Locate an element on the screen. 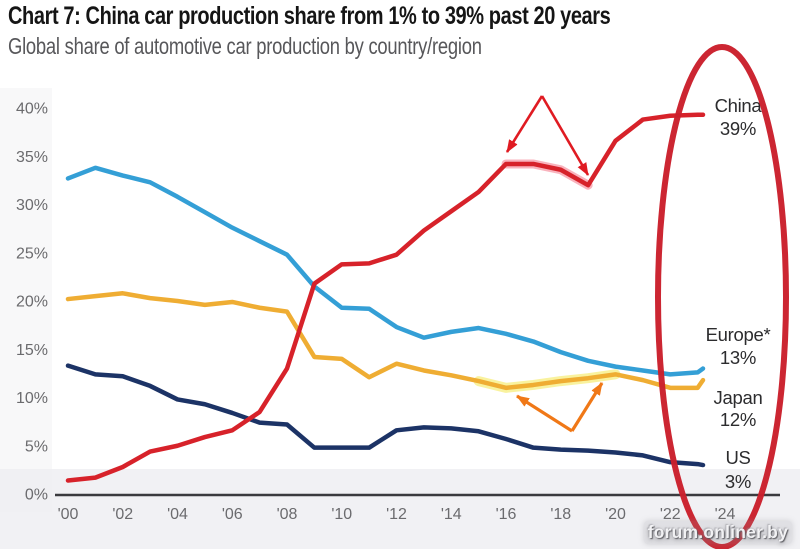 Image resolution: width=800 pixels, height=549 pixels. x-axis-tick-label: '12 is located at coordinates (396, 514).